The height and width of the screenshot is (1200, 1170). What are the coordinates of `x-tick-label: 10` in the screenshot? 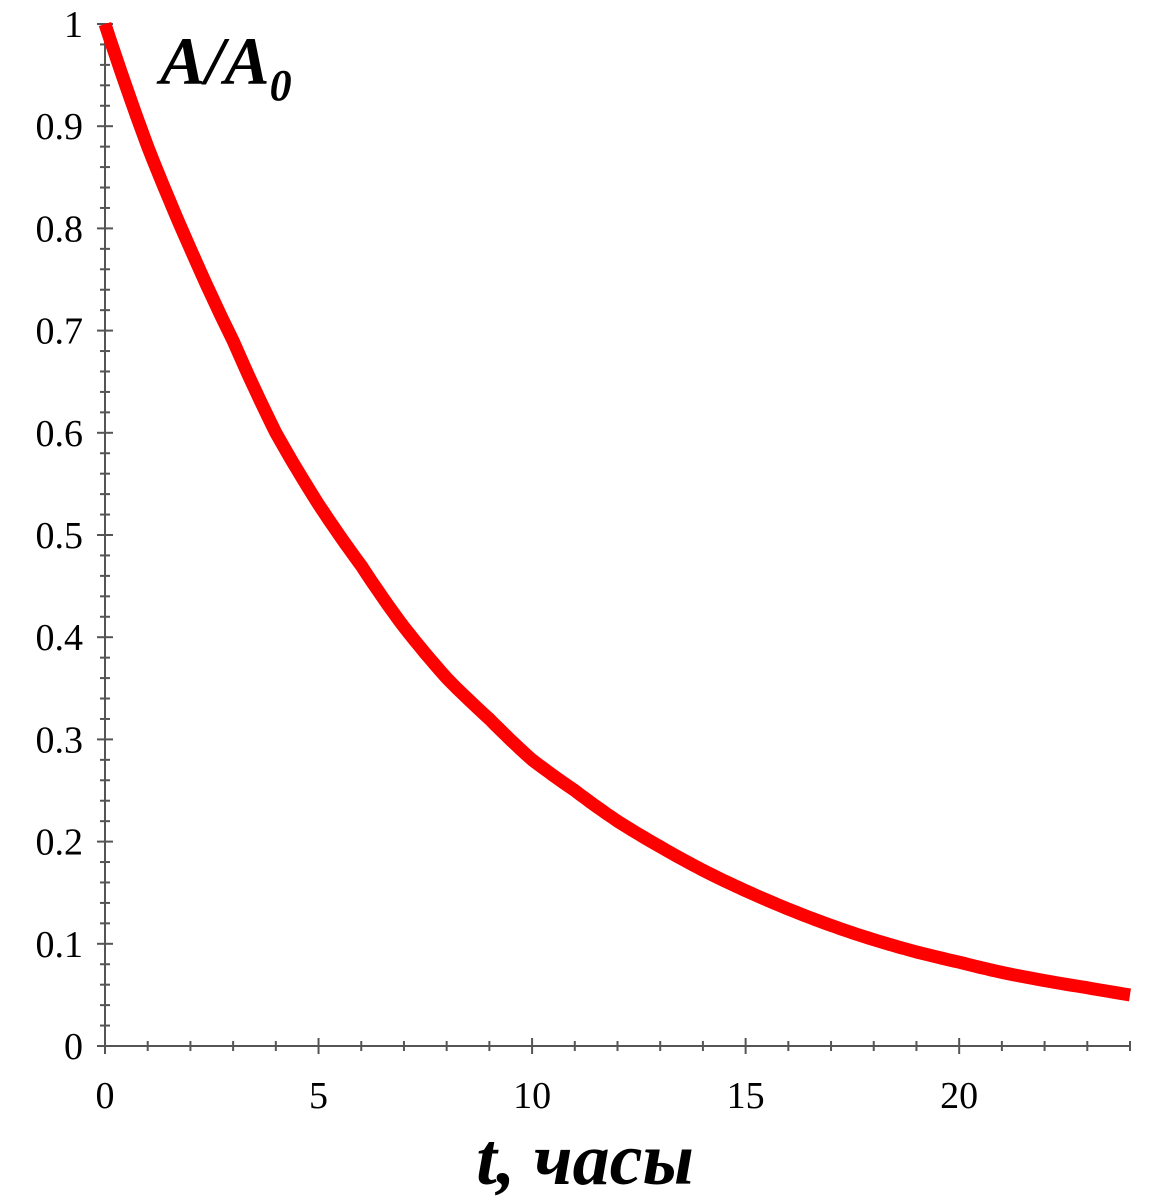 It's located at (532, 1096).